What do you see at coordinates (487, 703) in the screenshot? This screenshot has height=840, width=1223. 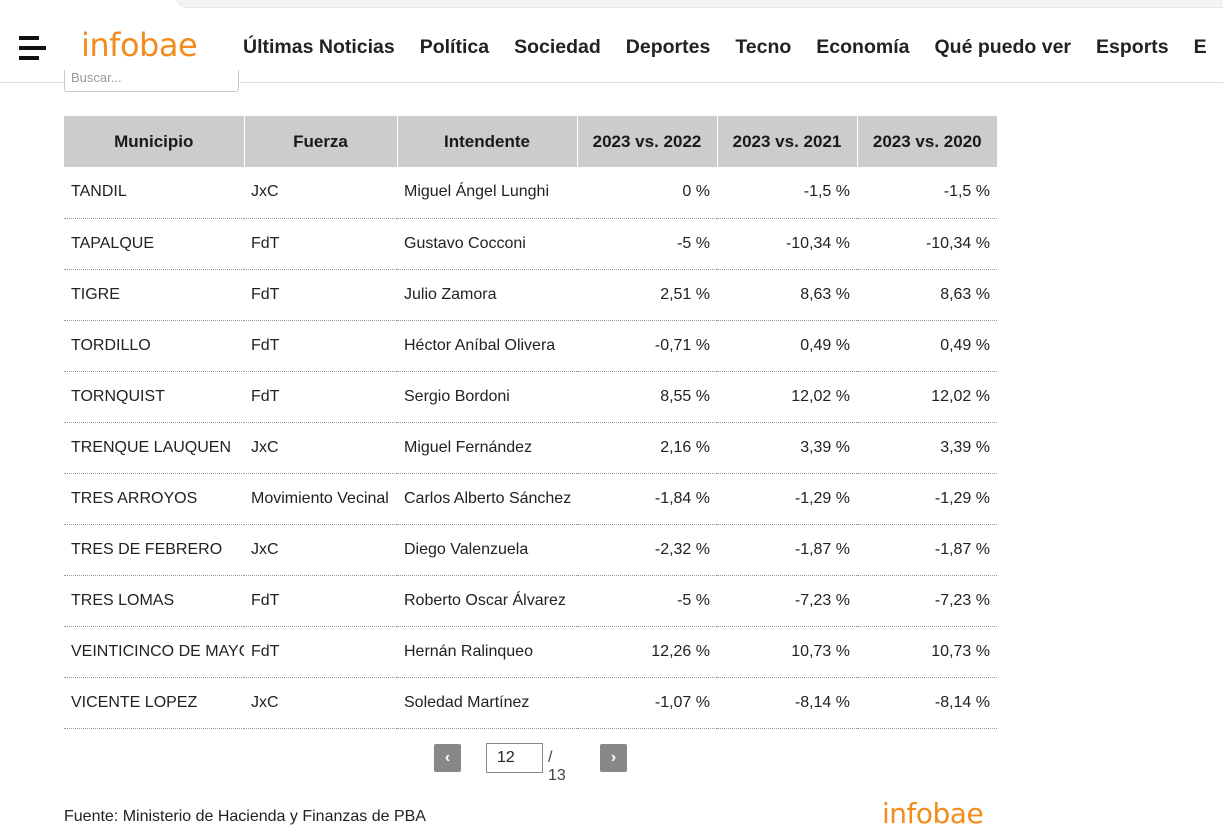 I see `cell-intendente: Soledad Martínez` at bounding box center [487, 703].